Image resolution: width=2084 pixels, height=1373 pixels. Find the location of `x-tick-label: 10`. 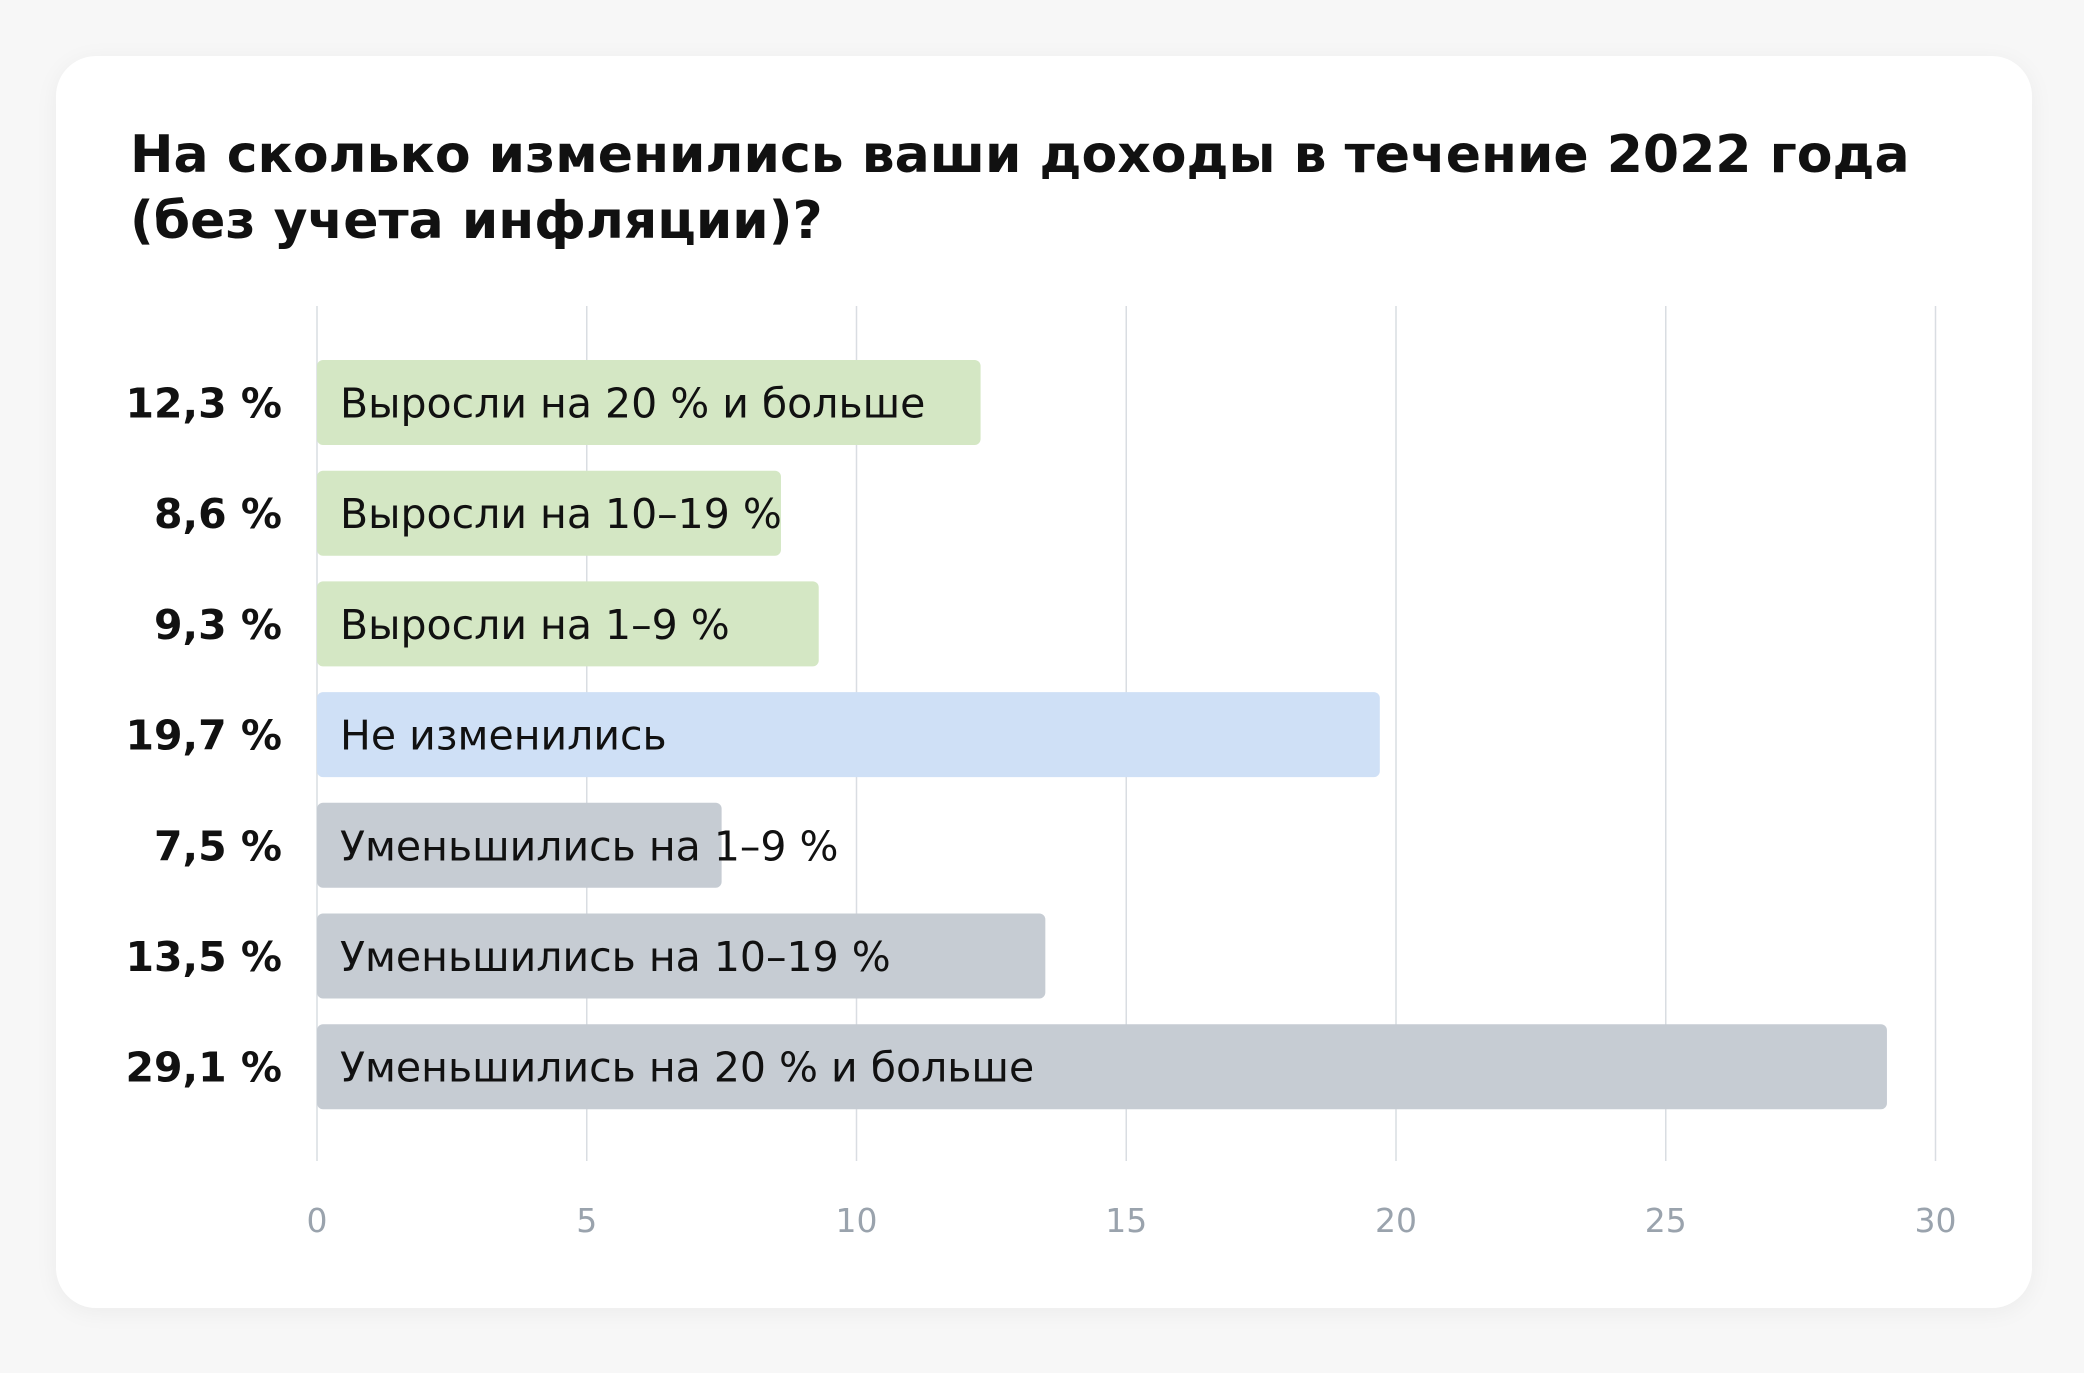

x-tick-label: 10 is located at coordinates (857, 1220).